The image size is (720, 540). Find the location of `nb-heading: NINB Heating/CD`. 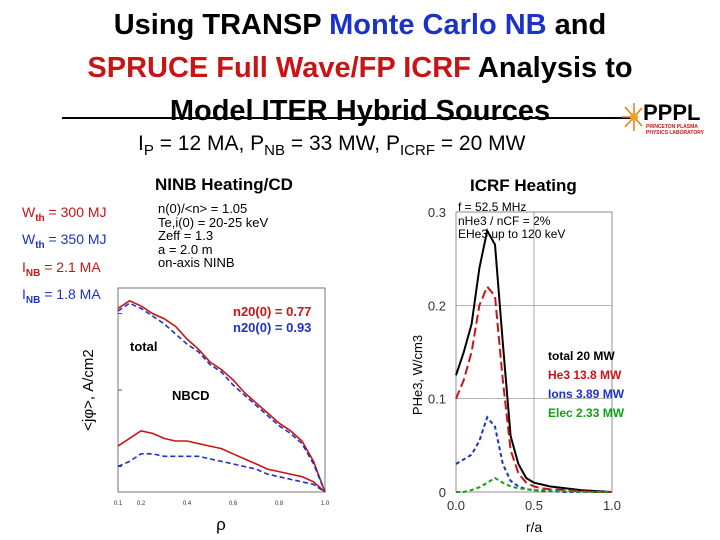

nb-heading: NINB Heating/CD is located at coordinates (224, 184).